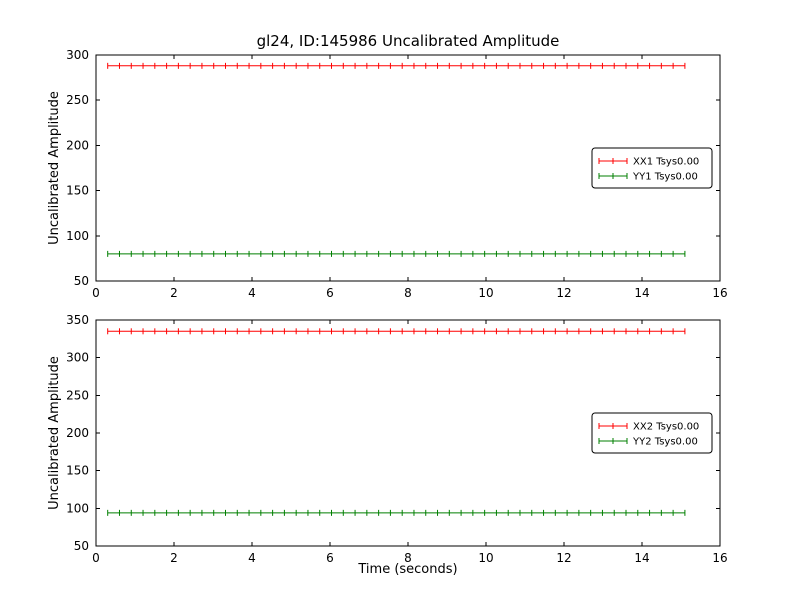  I want to click on y-tick-label: 350, so click(77, 320).